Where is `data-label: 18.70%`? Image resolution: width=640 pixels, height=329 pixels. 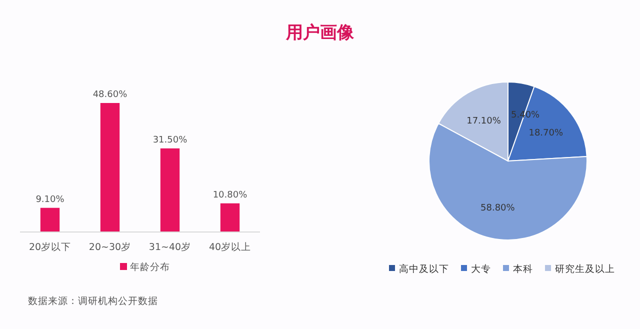
data-label: 18.70% is located at coordinates (546, 133).